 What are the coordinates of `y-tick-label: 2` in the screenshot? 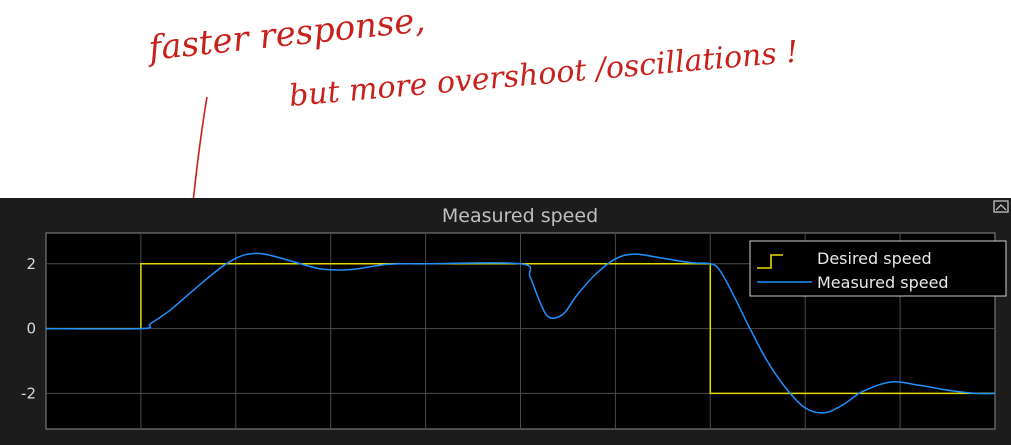 It's located at (31, 264).